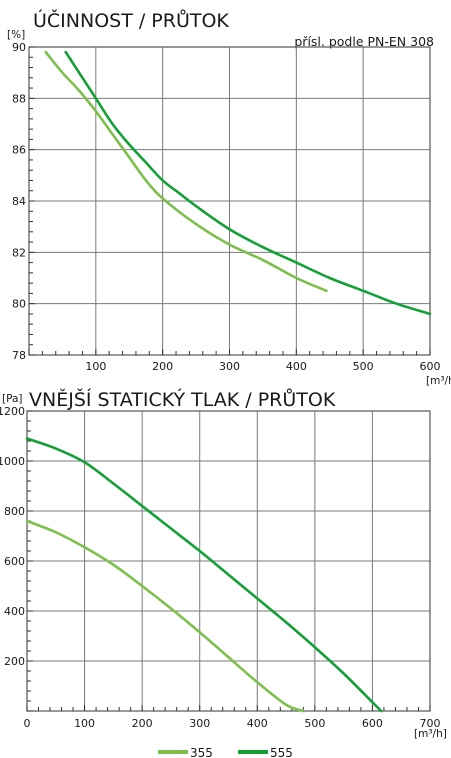 The height and width of the screenshot is (758, 451). Describe the element at coordinates (19, 47) in the screenshot. I see `efficiency-y-tick-label: 90` at that location.